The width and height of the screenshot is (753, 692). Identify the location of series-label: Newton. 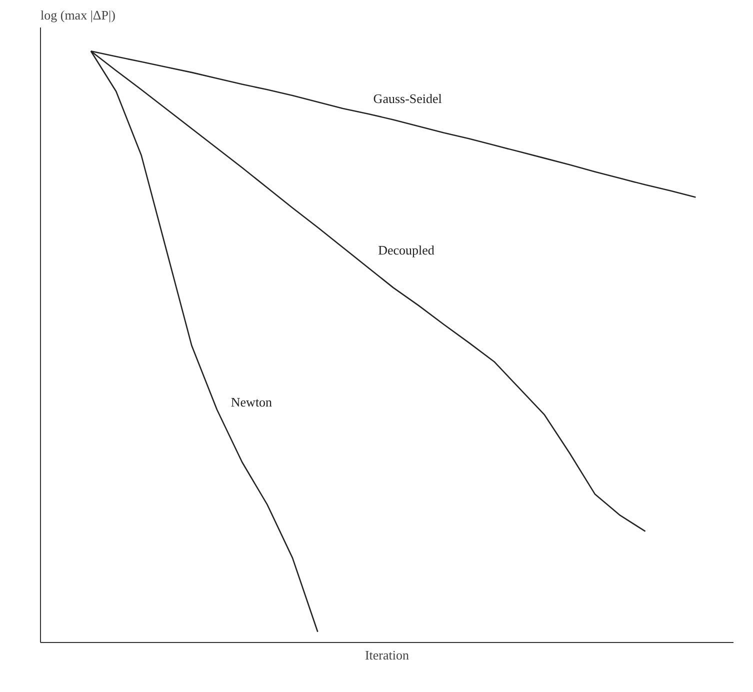
(251, 402).